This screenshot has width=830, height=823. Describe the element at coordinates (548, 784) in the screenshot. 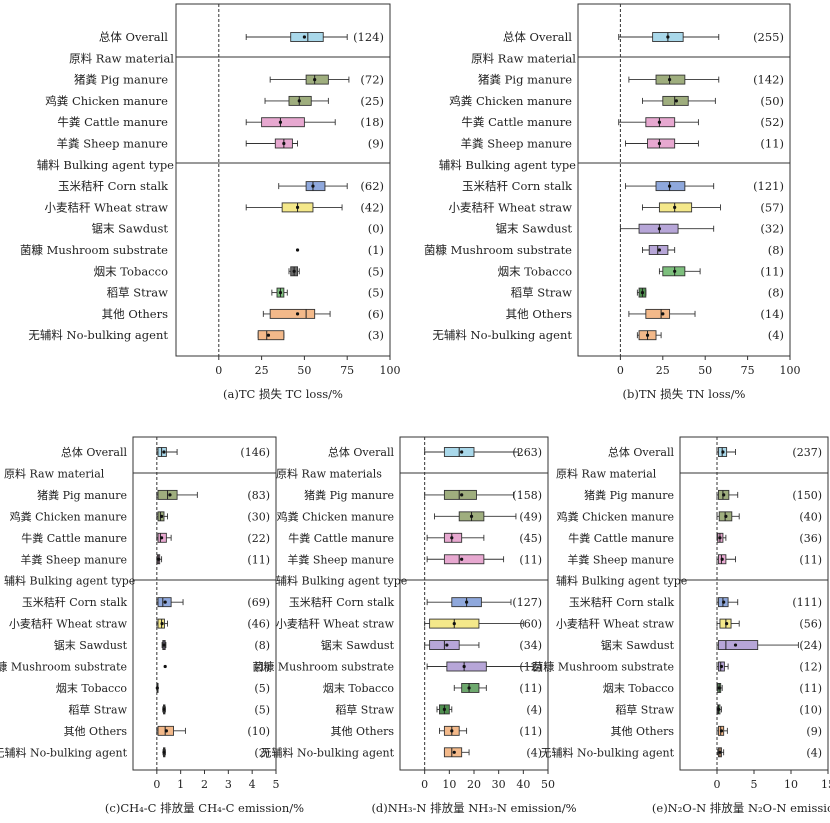

I see `x-tick-label: 50` at that location.